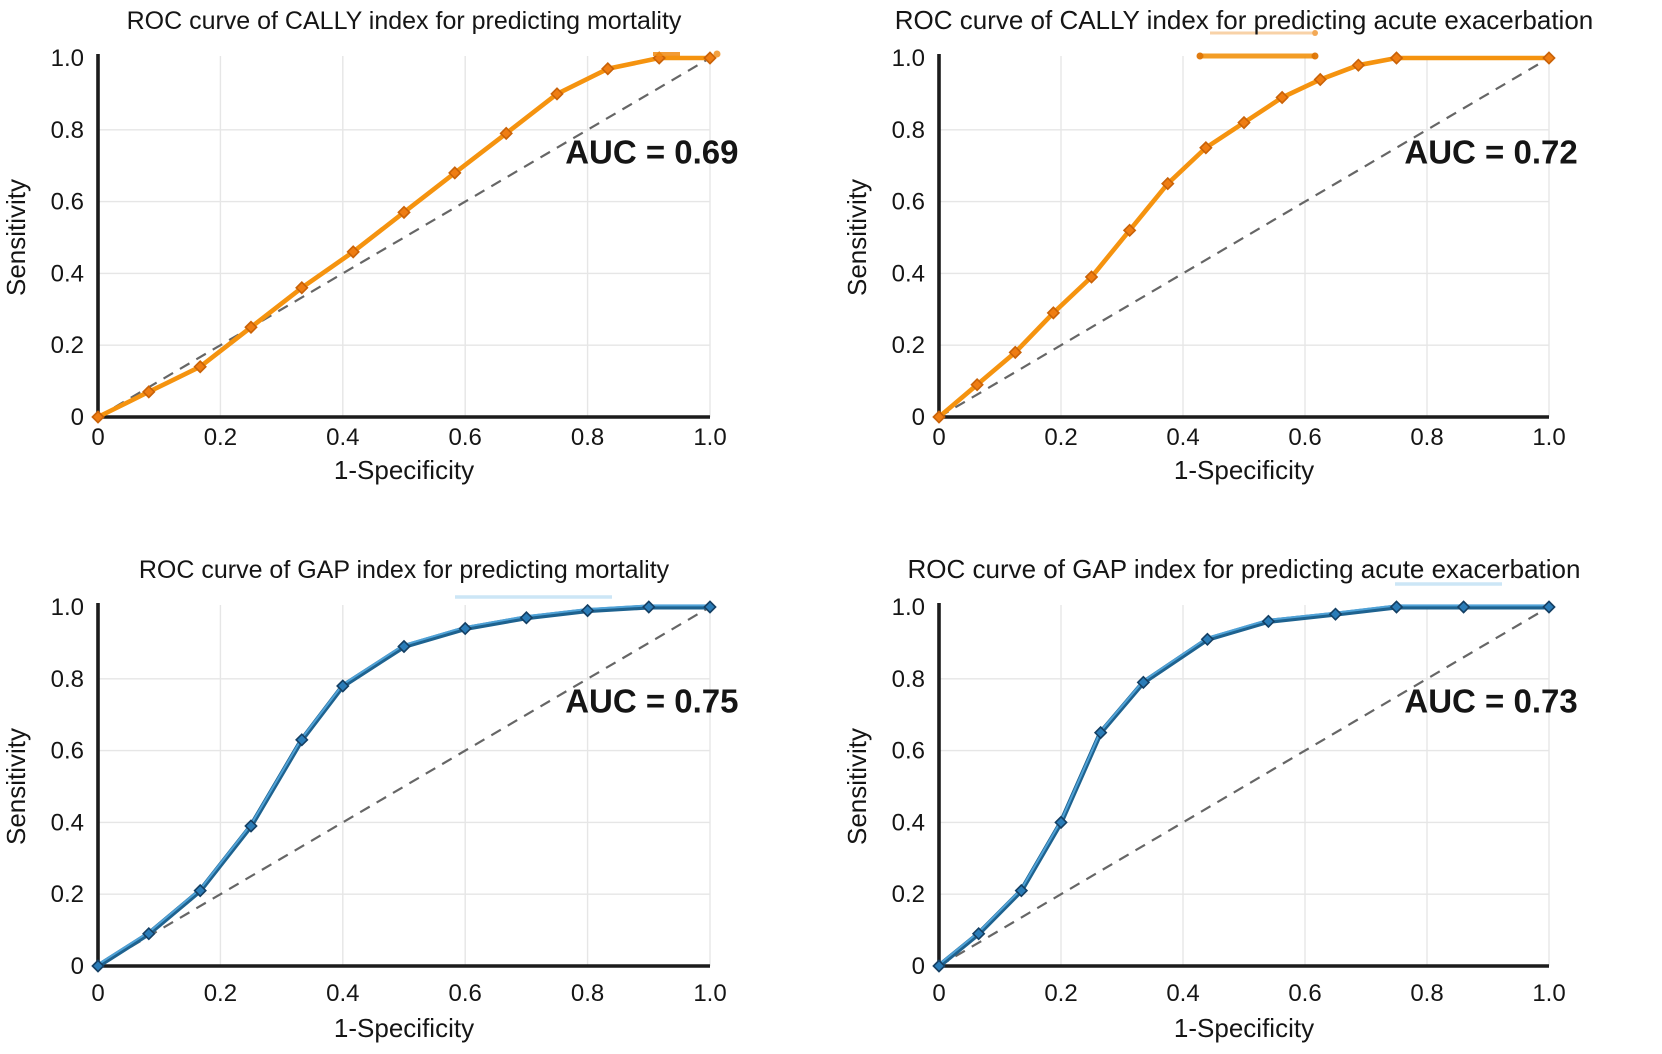 The width and height of the screenshot is (1662, 1054). I want to click on roc-curve-gap, so click(404, 786).